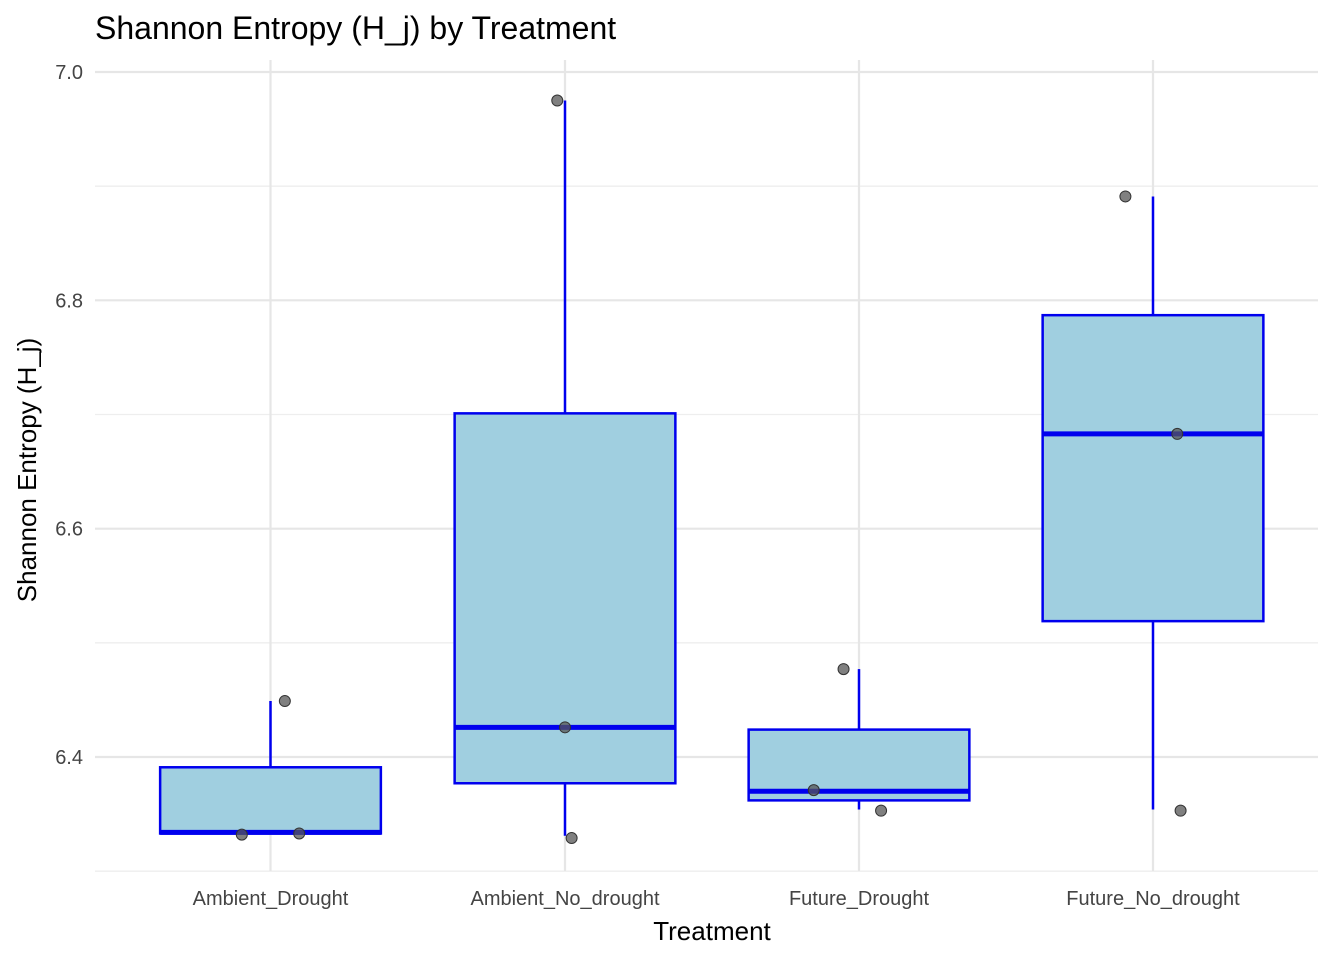  Describe the element at coordinates (564, 899) in the screenshot. I see `x-tick-label: Ambient_No_drought` at that location.